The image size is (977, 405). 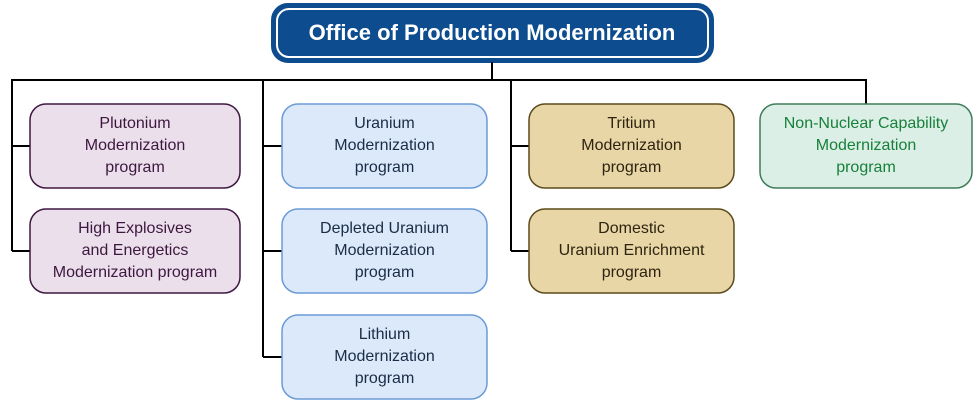 What do you see at coordinates (631, 228) in the screenshot?
I see `node-label: Domestic` at bounding box center [631, 228].